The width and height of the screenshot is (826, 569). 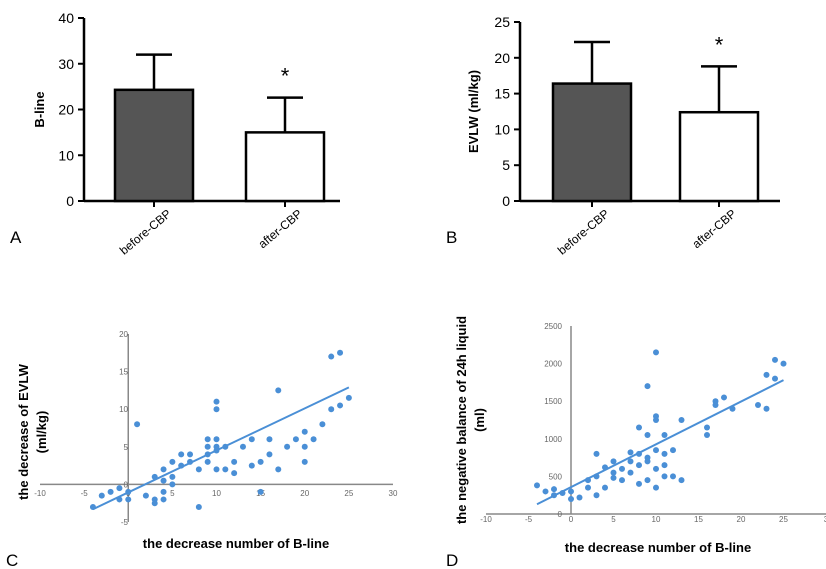 I want to click on trendline, so click(x=221, y=448).